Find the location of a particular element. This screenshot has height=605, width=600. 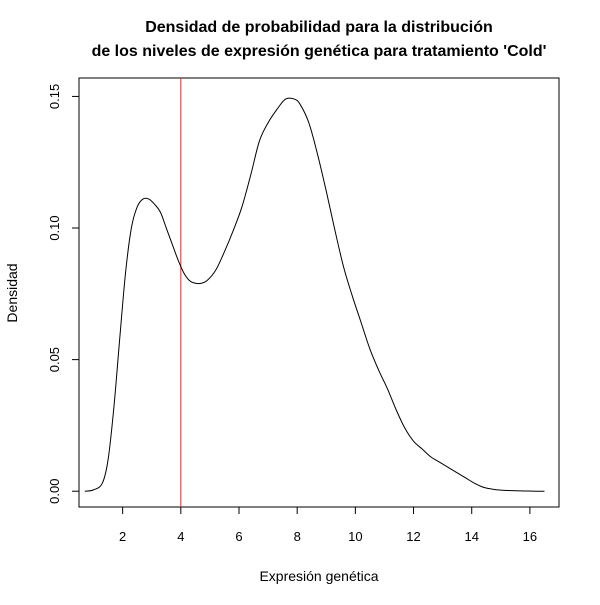

y-axis-label: Densidad is located at coordinates (12, 292).